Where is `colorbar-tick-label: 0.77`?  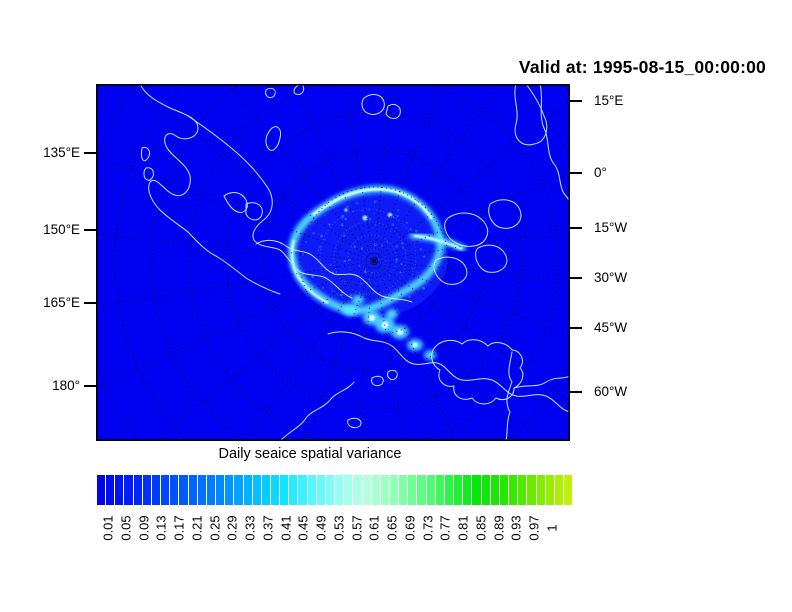
colorbar-tick-label: 0.77 is located at coordinates (445, 528).